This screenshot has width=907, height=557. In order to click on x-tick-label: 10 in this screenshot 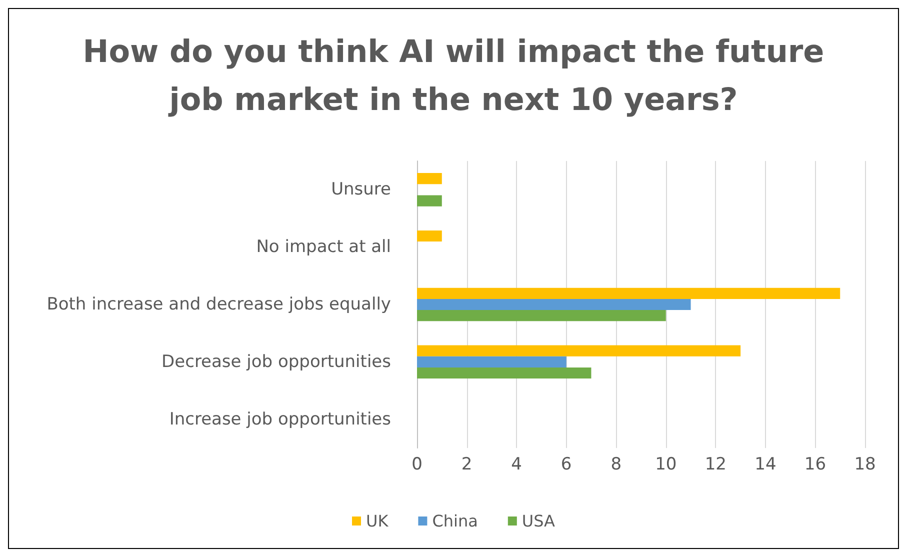, I will do `click(666, 464)`.